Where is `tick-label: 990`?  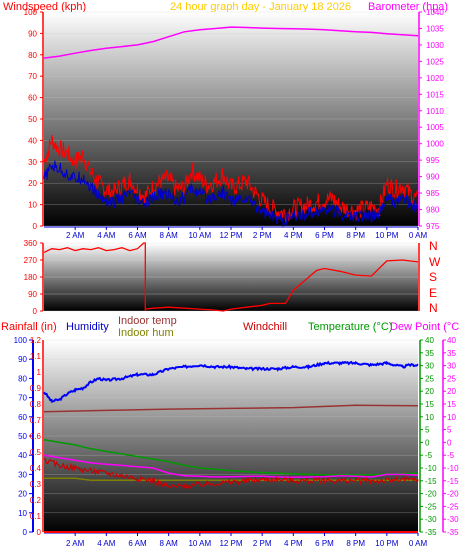 tick-label: 990 is located at coordinates (433, 177).